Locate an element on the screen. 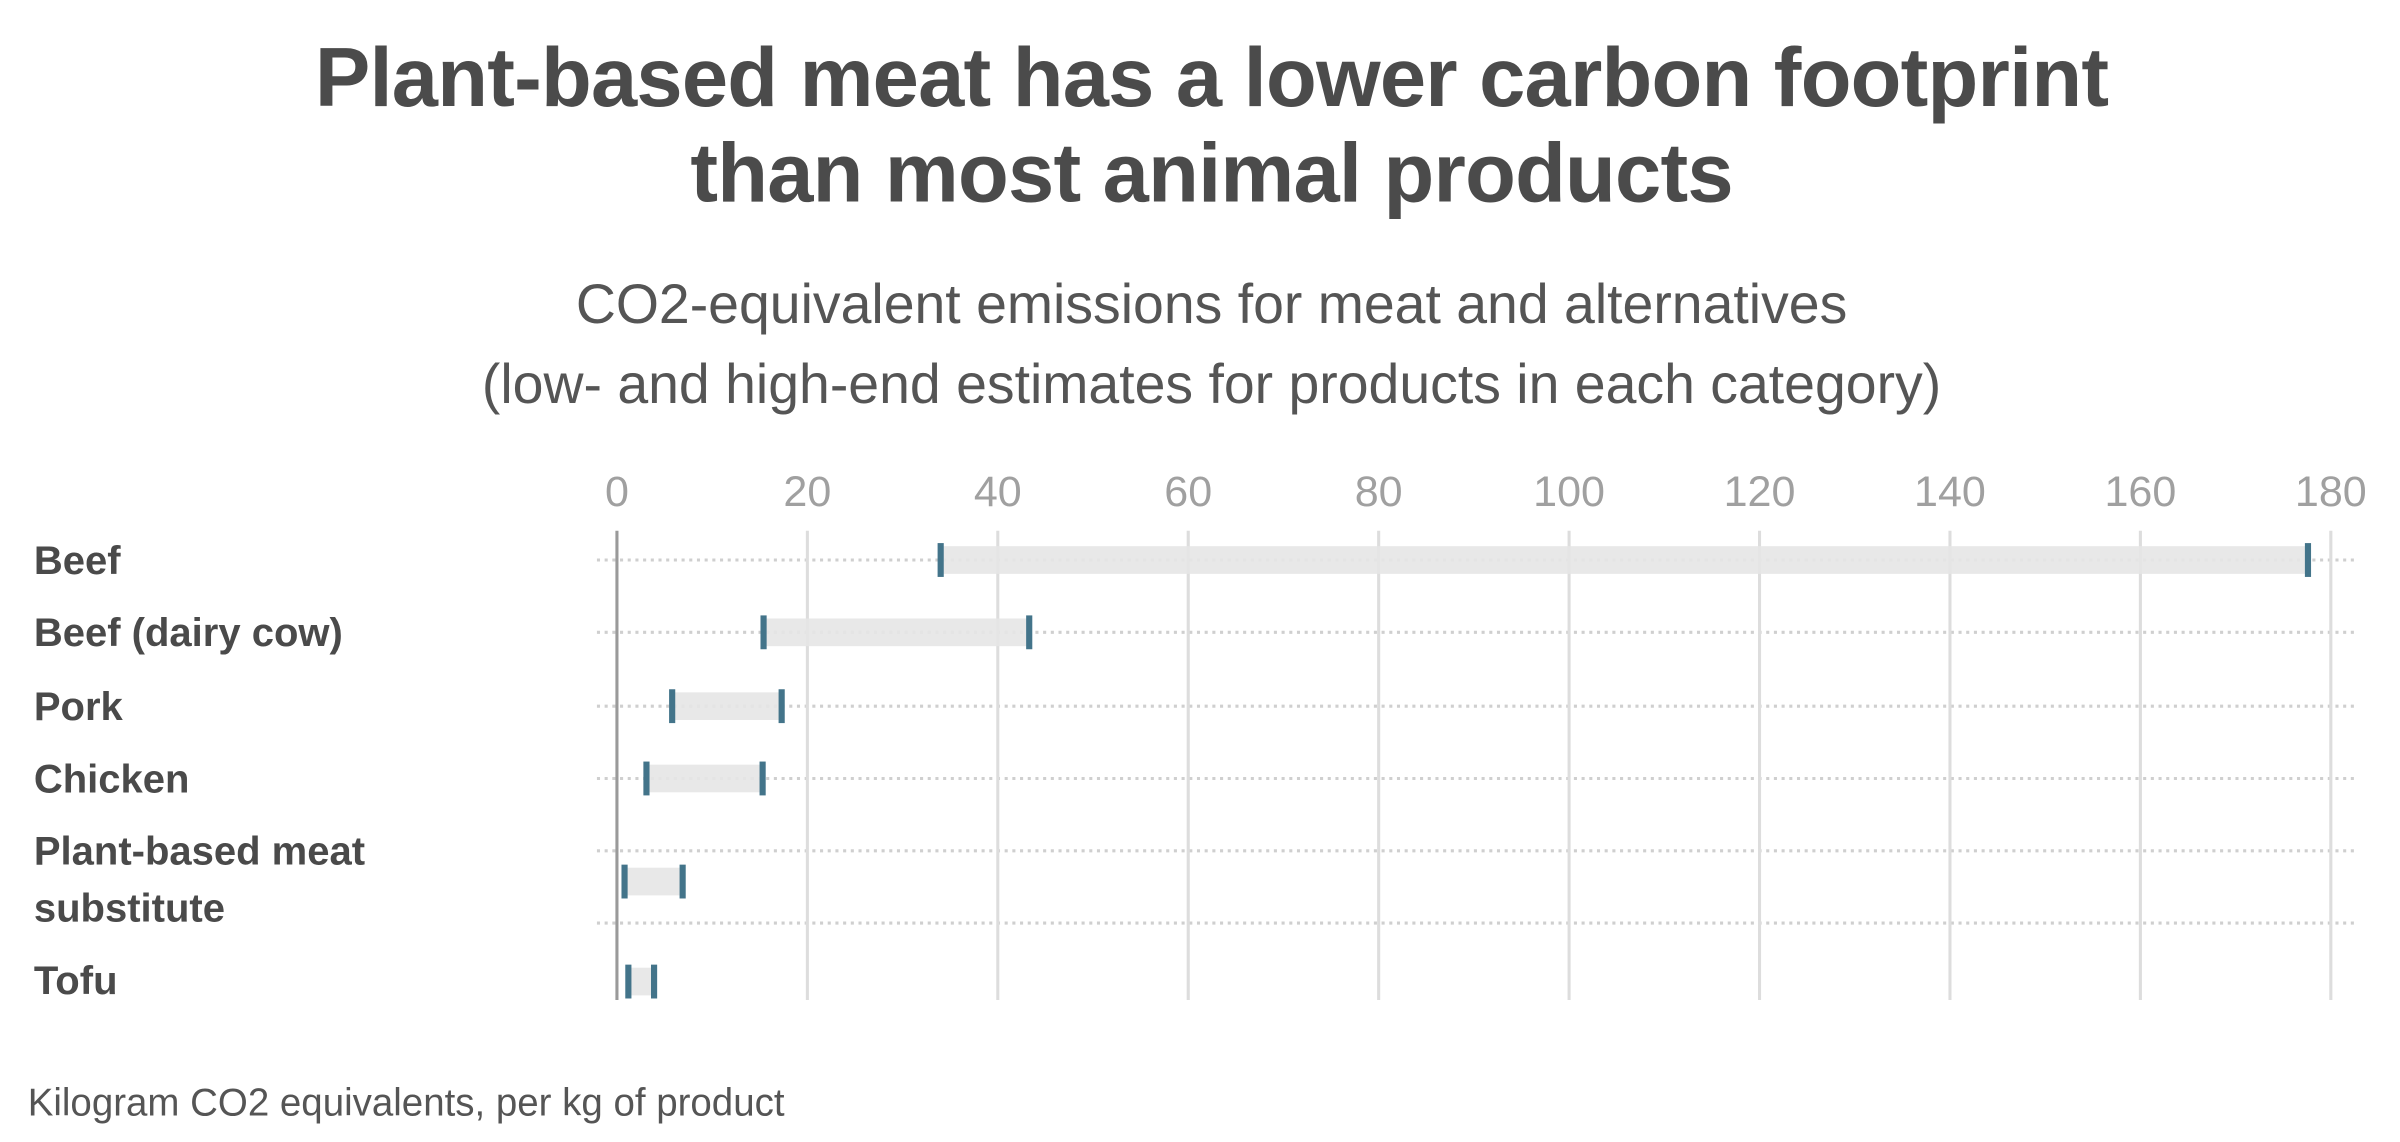 The width and height of the screenshot is (2400, 1142). row-label-plant-based-line-2: substitute is located at coordinates (129, 907).